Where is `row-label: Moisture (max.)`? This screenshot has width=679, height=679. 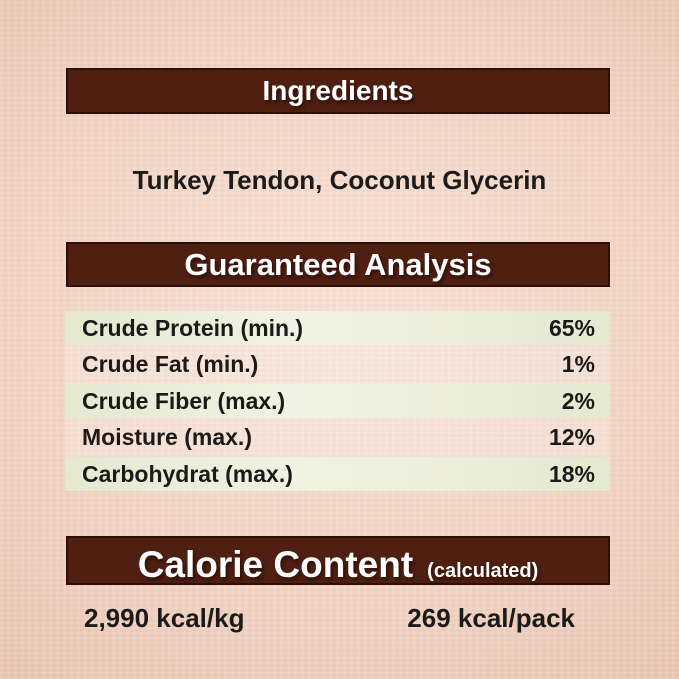 row-label: Moisture (max.) is located at coordinates (167, 437).